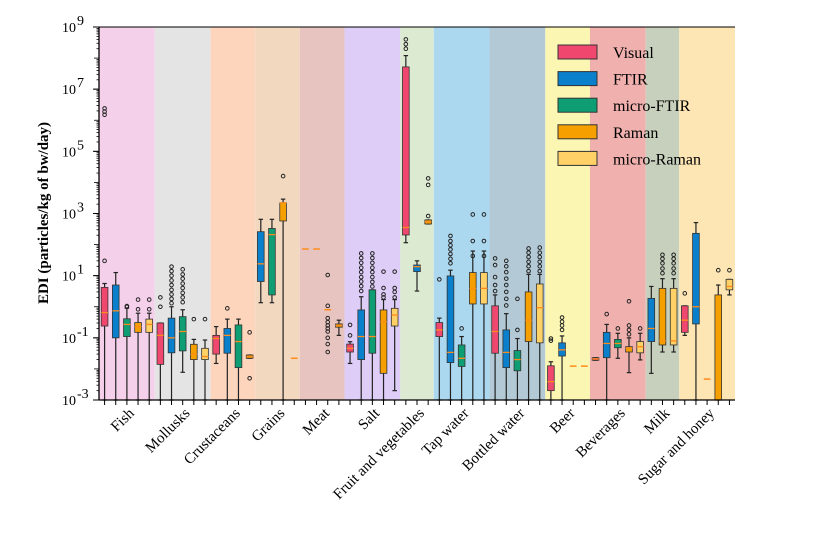 This screenshot has width=826, height=540. What do you see at coordinates (577, 52) in the screenshot?
I see `legend-swatch-visual` at bounding box center [577, 52].